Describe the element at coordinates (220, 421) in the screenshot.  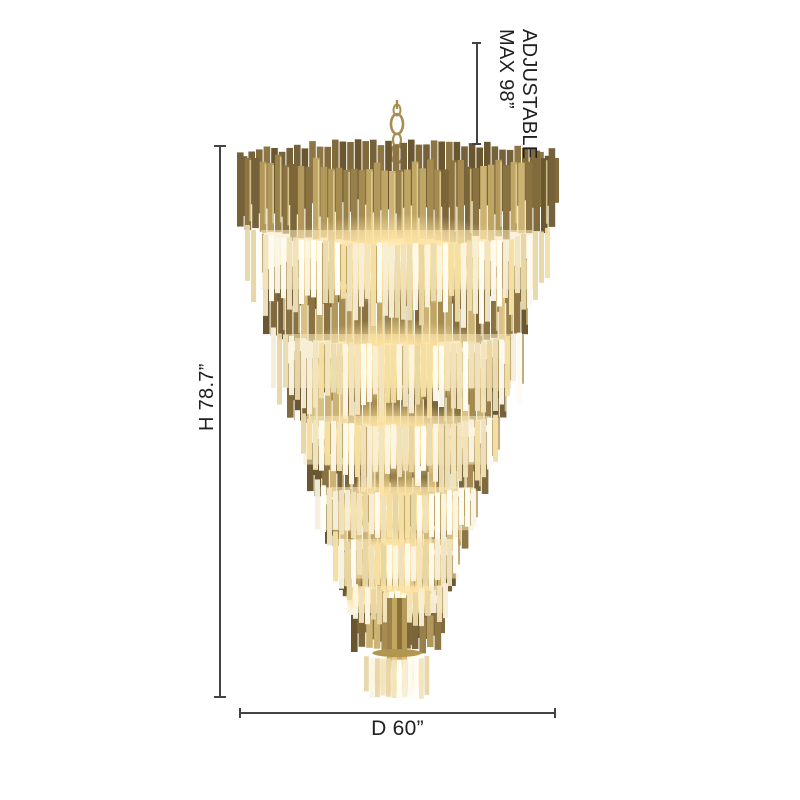
I see `height-dimension-line` at that location.